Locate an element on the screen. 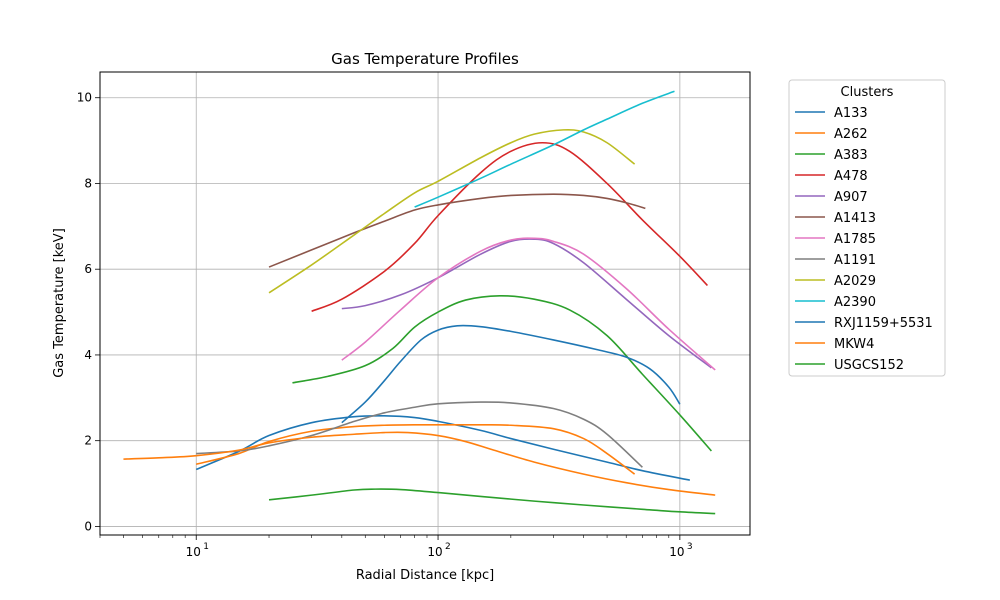 The height and width of the screenshot is (600, 1000). series-line-a2390 is located at coordinates (544, 149).